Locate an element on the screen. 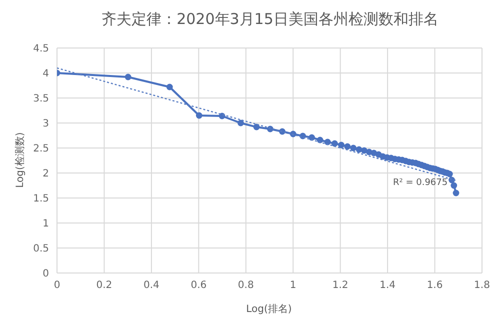  y-tick-label: 2.5 is located at coordinates (41, 149).